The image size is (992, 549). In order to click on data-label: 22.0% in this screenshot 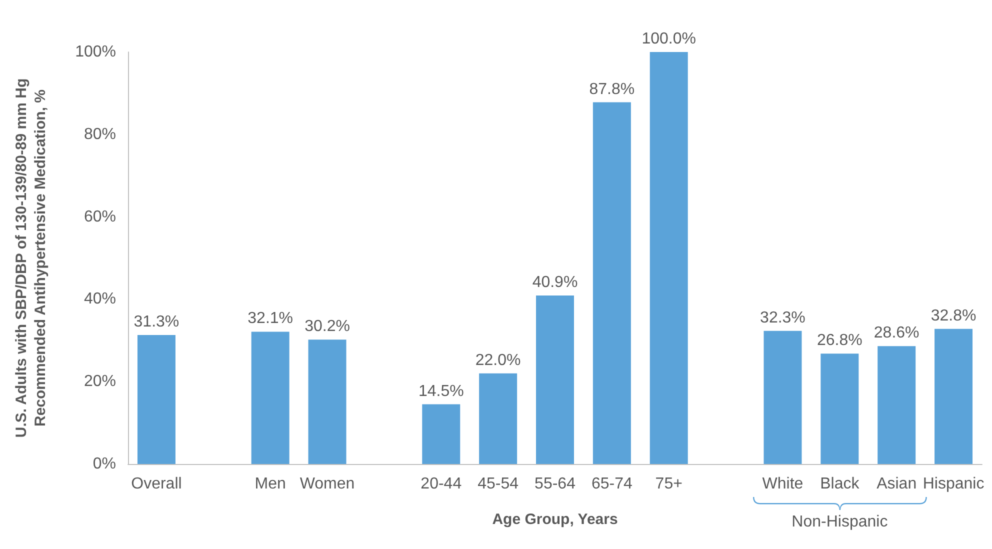, I will do `click(498, 360)`.